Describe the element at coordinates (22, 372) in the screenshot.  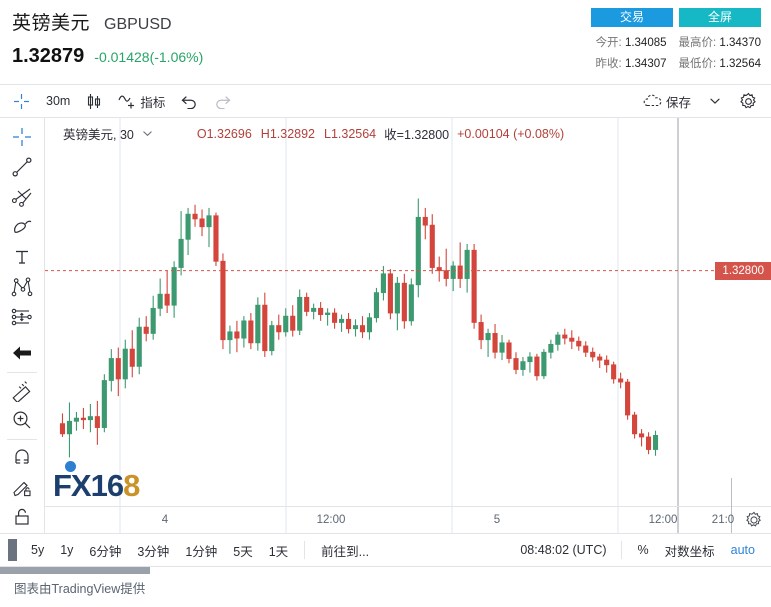
I see `toolbar-divider` at that location.